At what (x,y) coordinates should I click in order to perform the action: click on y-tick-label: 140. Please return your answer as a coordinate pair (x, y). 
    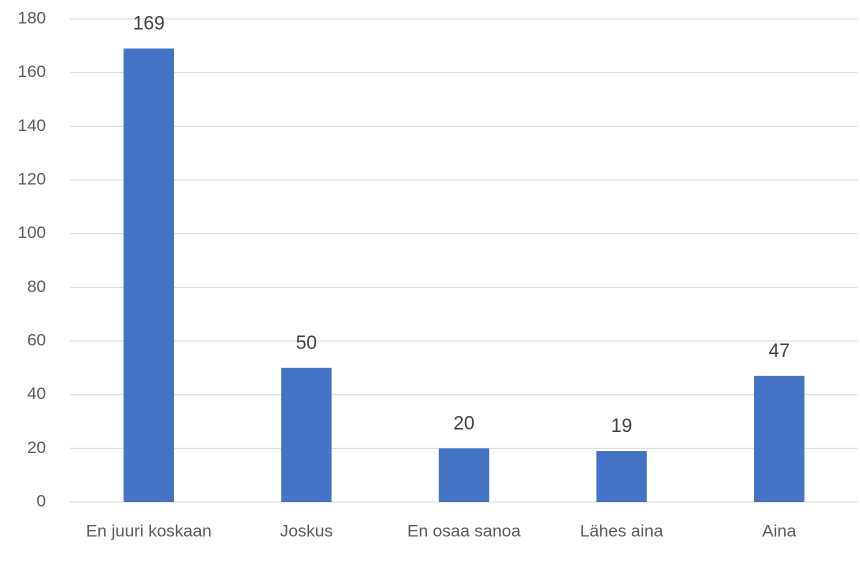
    Looking at the image, I should click on (32, 125).